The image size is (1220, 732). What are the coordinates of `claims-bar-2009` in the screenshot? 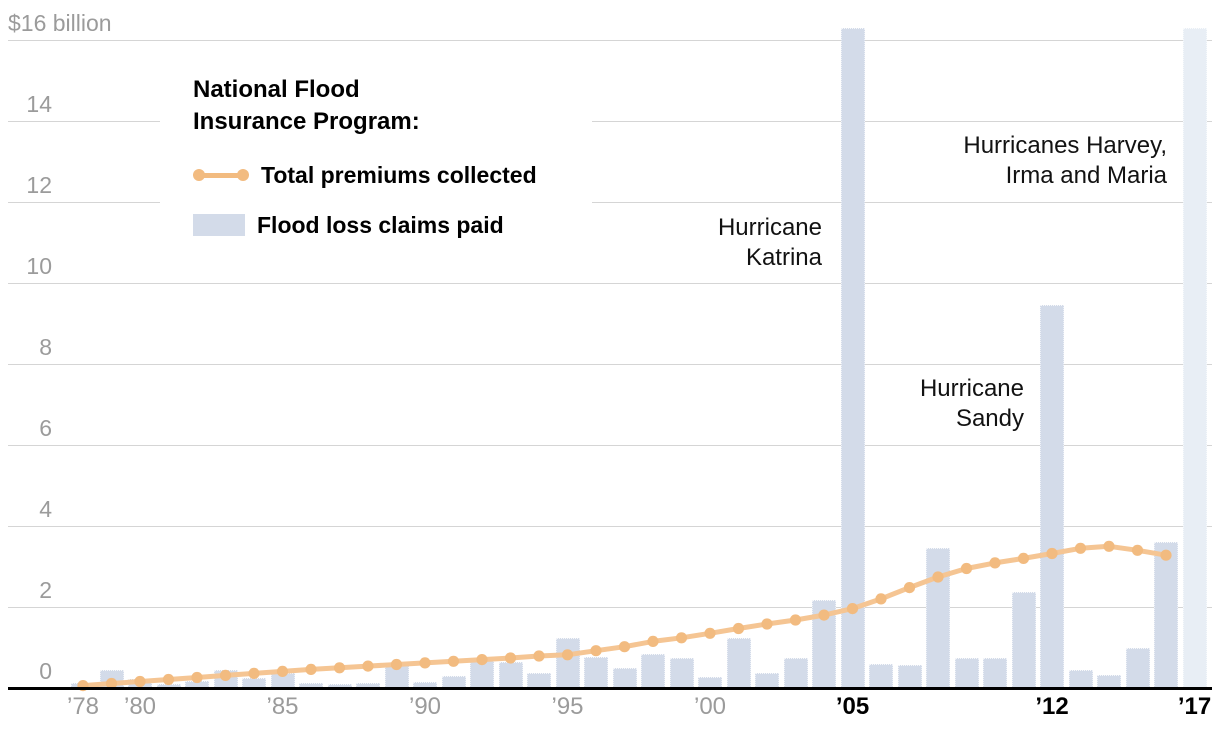 It's located at (966, 673).